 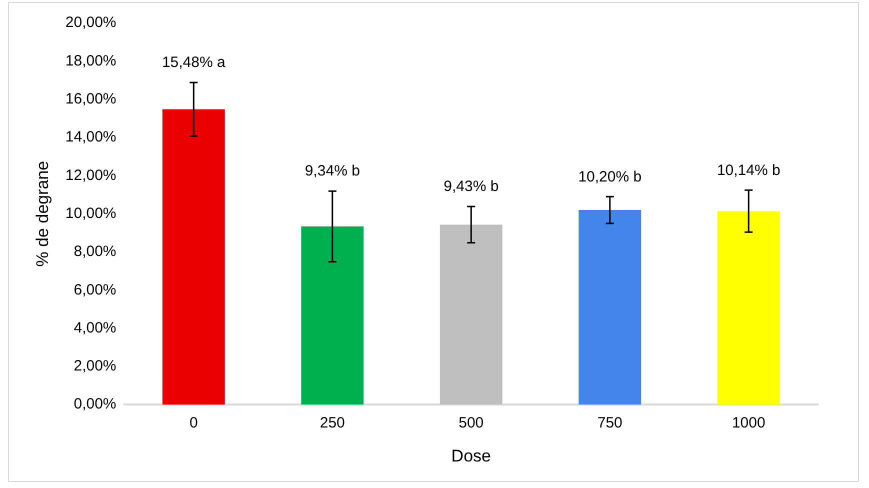 I want to click on x-tick-label: 750, so click(x=609, y=423).